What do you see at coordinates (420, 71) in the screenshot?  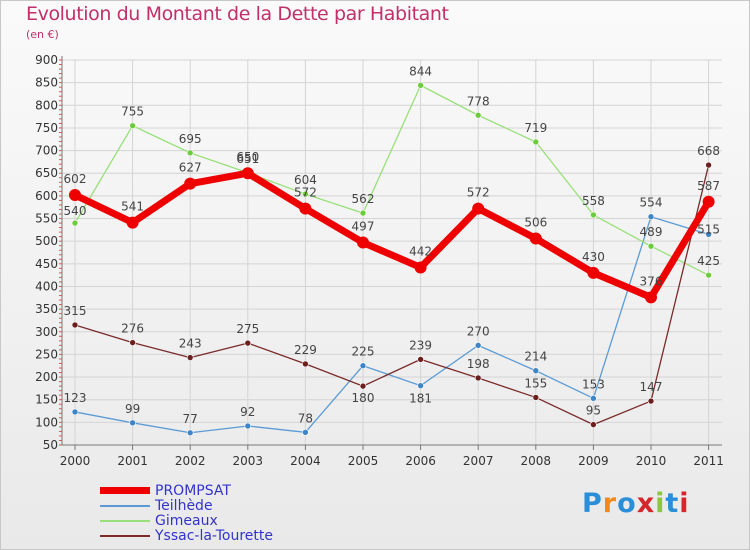 I see `data-label-gimeaux: 844` at bounding box center [420, 71].